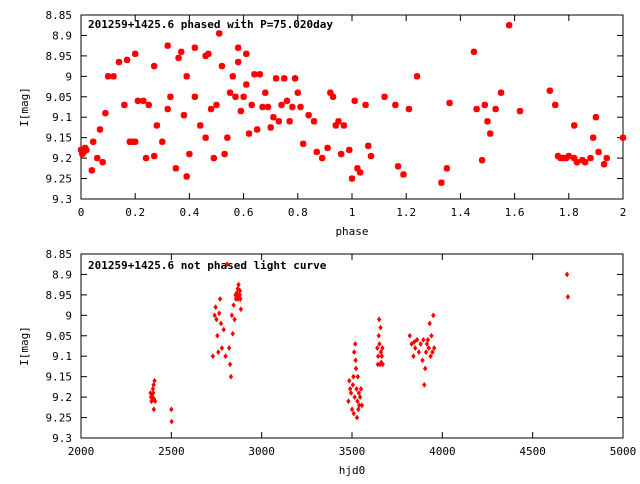  What do you see at coordinates (59, 377) in the screenshot?
I see `y-tick-label: 9.15` at bounding box center [59, 377].